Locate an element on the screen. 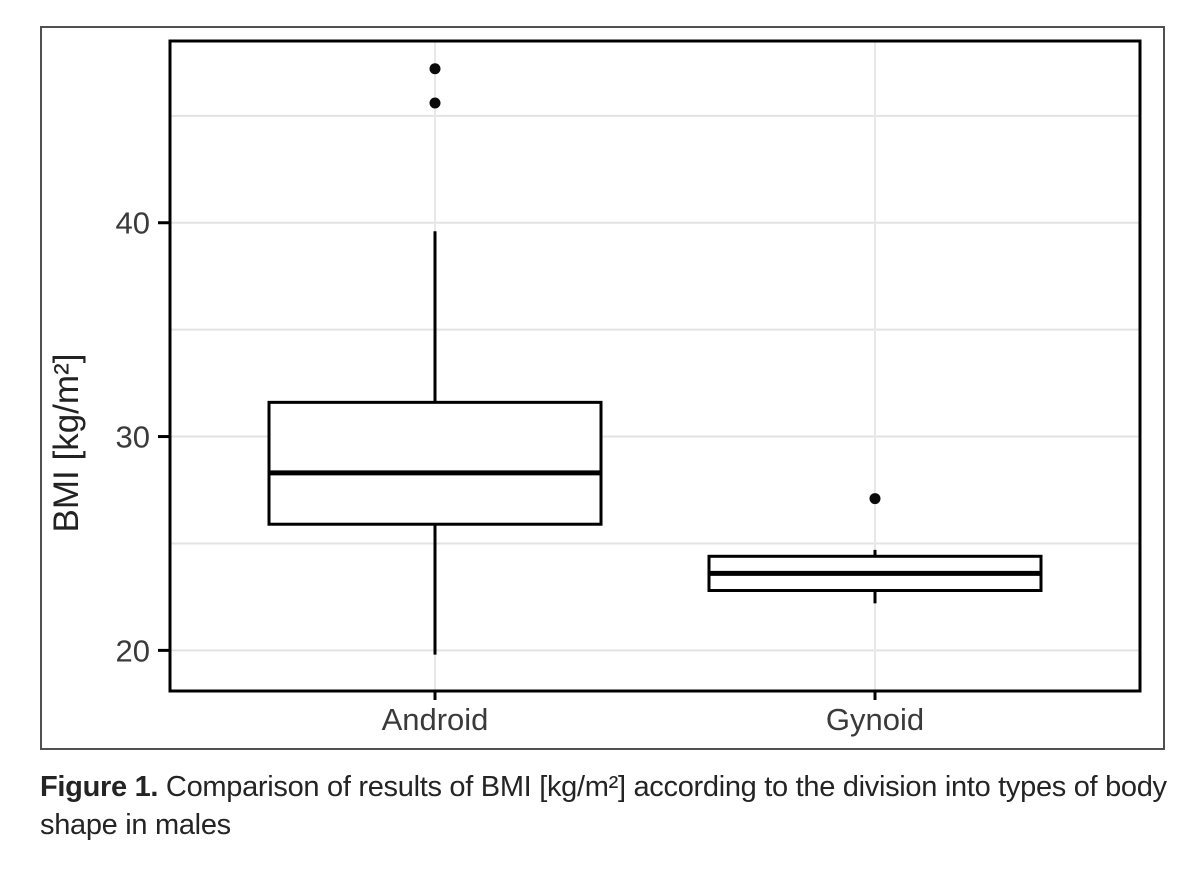  x-category-label: Android is located at coordinates (435, 719).